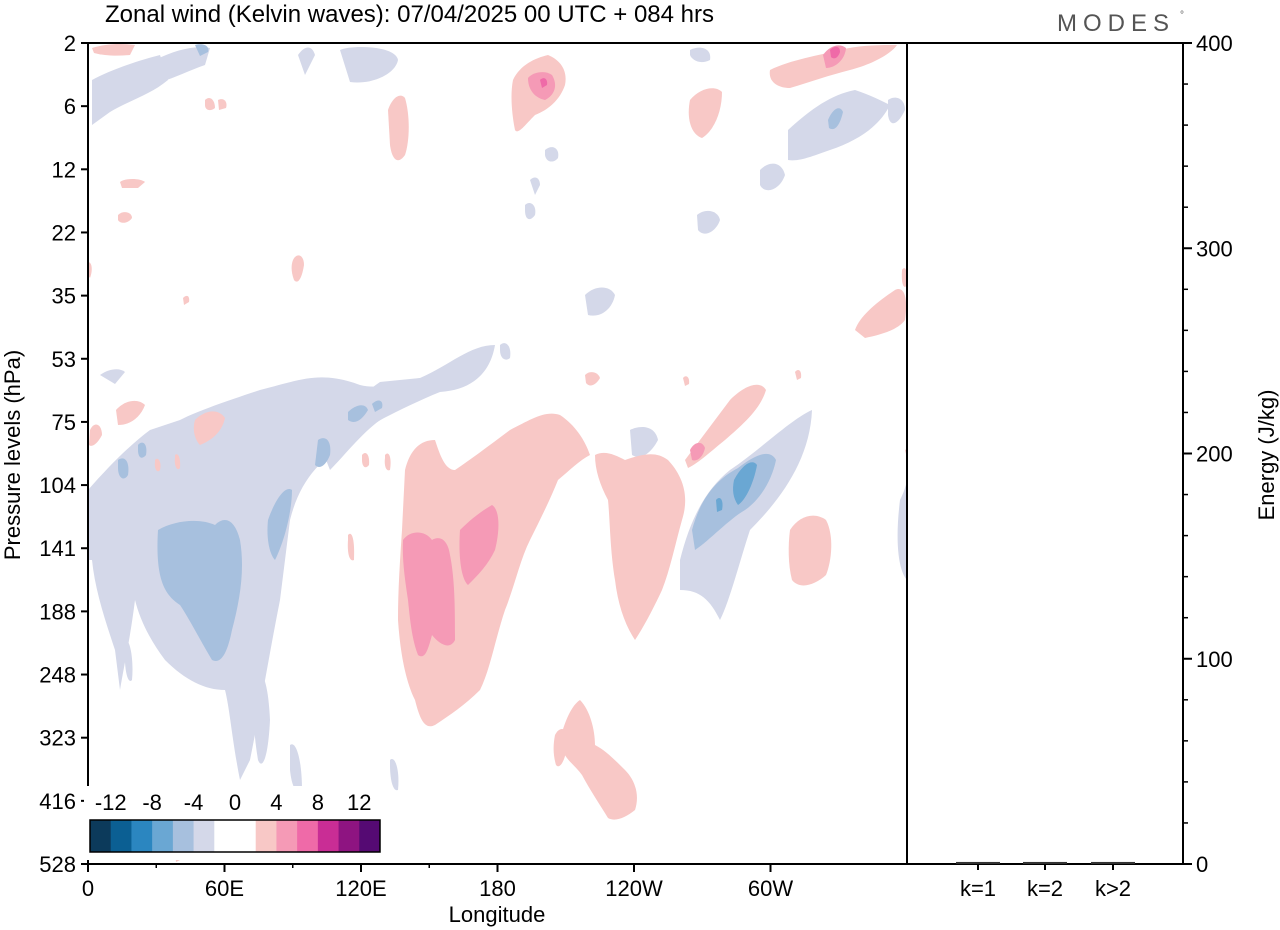 This screenshot has width=1280, height=930. What do you see at coordinates (276, 802) in the screenshot?
I see `colorbar-label: 4` at bounding box center [276, 802].